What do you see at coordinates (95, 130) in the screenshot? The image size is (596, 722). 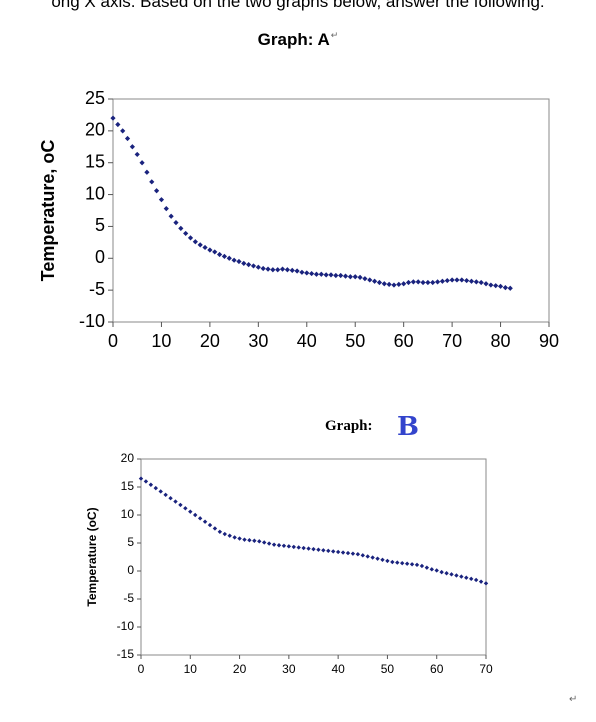 I see `y-tick-label: 20` at bounding box center [95, 130].